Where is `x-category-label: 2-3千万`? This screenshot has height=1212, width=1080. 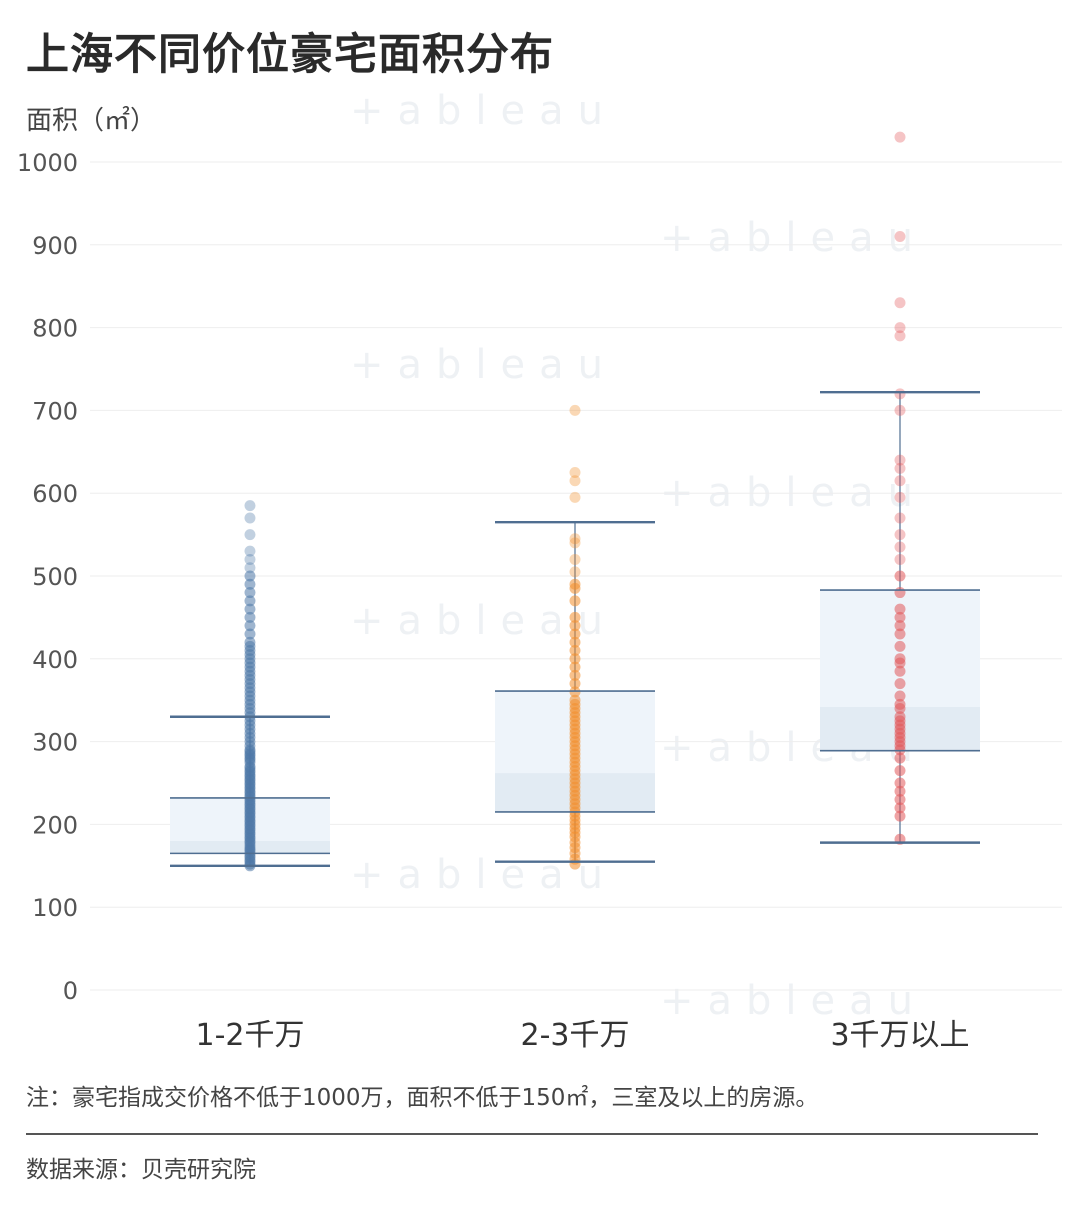 x-category-label: 2-3千万 is located at coordinates (575, 1035).